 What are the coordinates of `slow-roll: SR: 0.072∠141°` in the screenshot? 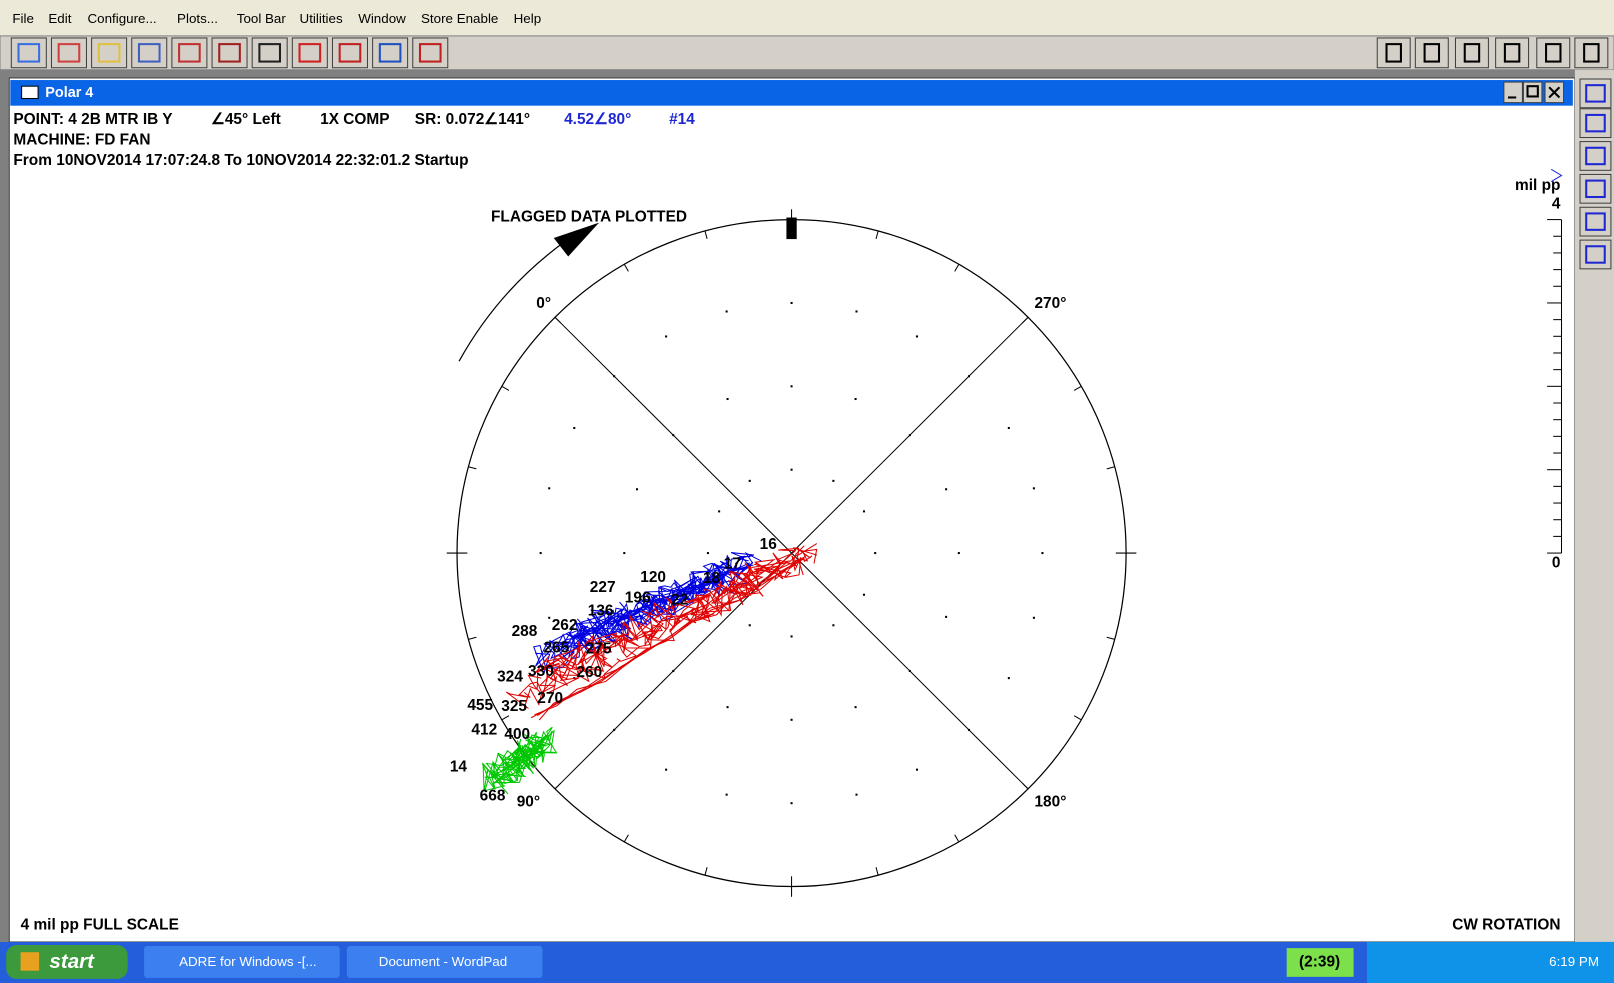 It's located at (472, 119).